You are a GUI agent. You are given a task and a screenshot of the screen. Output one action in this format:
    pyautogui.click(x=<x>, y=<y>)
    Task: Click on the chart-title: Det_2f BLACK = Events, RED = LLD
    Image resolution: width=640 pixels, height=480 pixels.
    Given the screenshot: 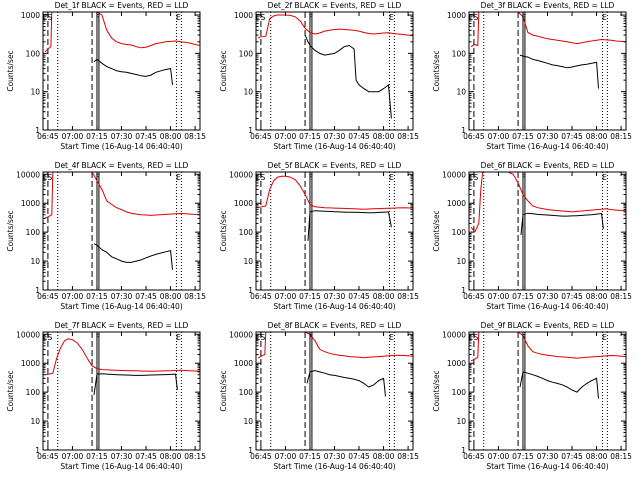 What is the action you would take?
    pyautogui.click(x=335, y=5)
    